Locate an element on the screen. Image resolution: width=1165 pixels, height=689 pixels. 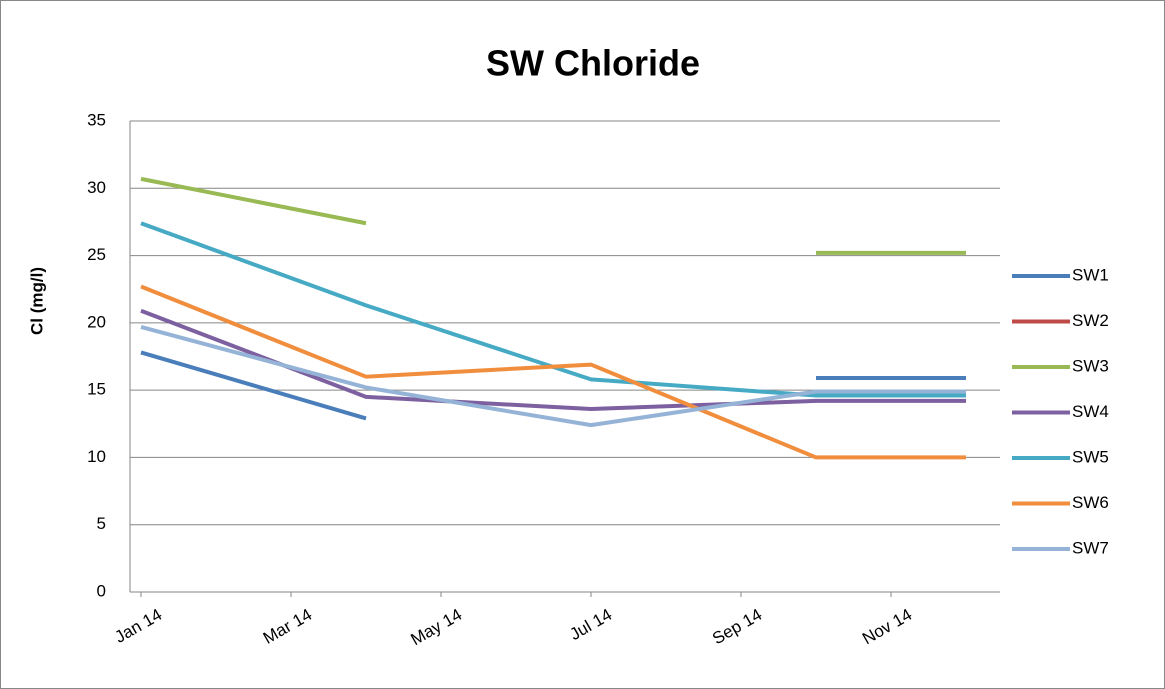
y-tick-label: 0 is located at coordinates (101, 590).